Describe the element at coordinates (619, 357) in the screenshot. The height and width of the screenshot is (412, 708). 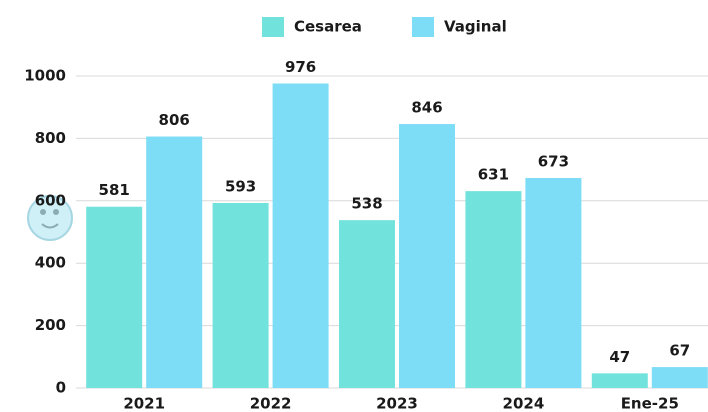
I see `value-label: 47` at that location.